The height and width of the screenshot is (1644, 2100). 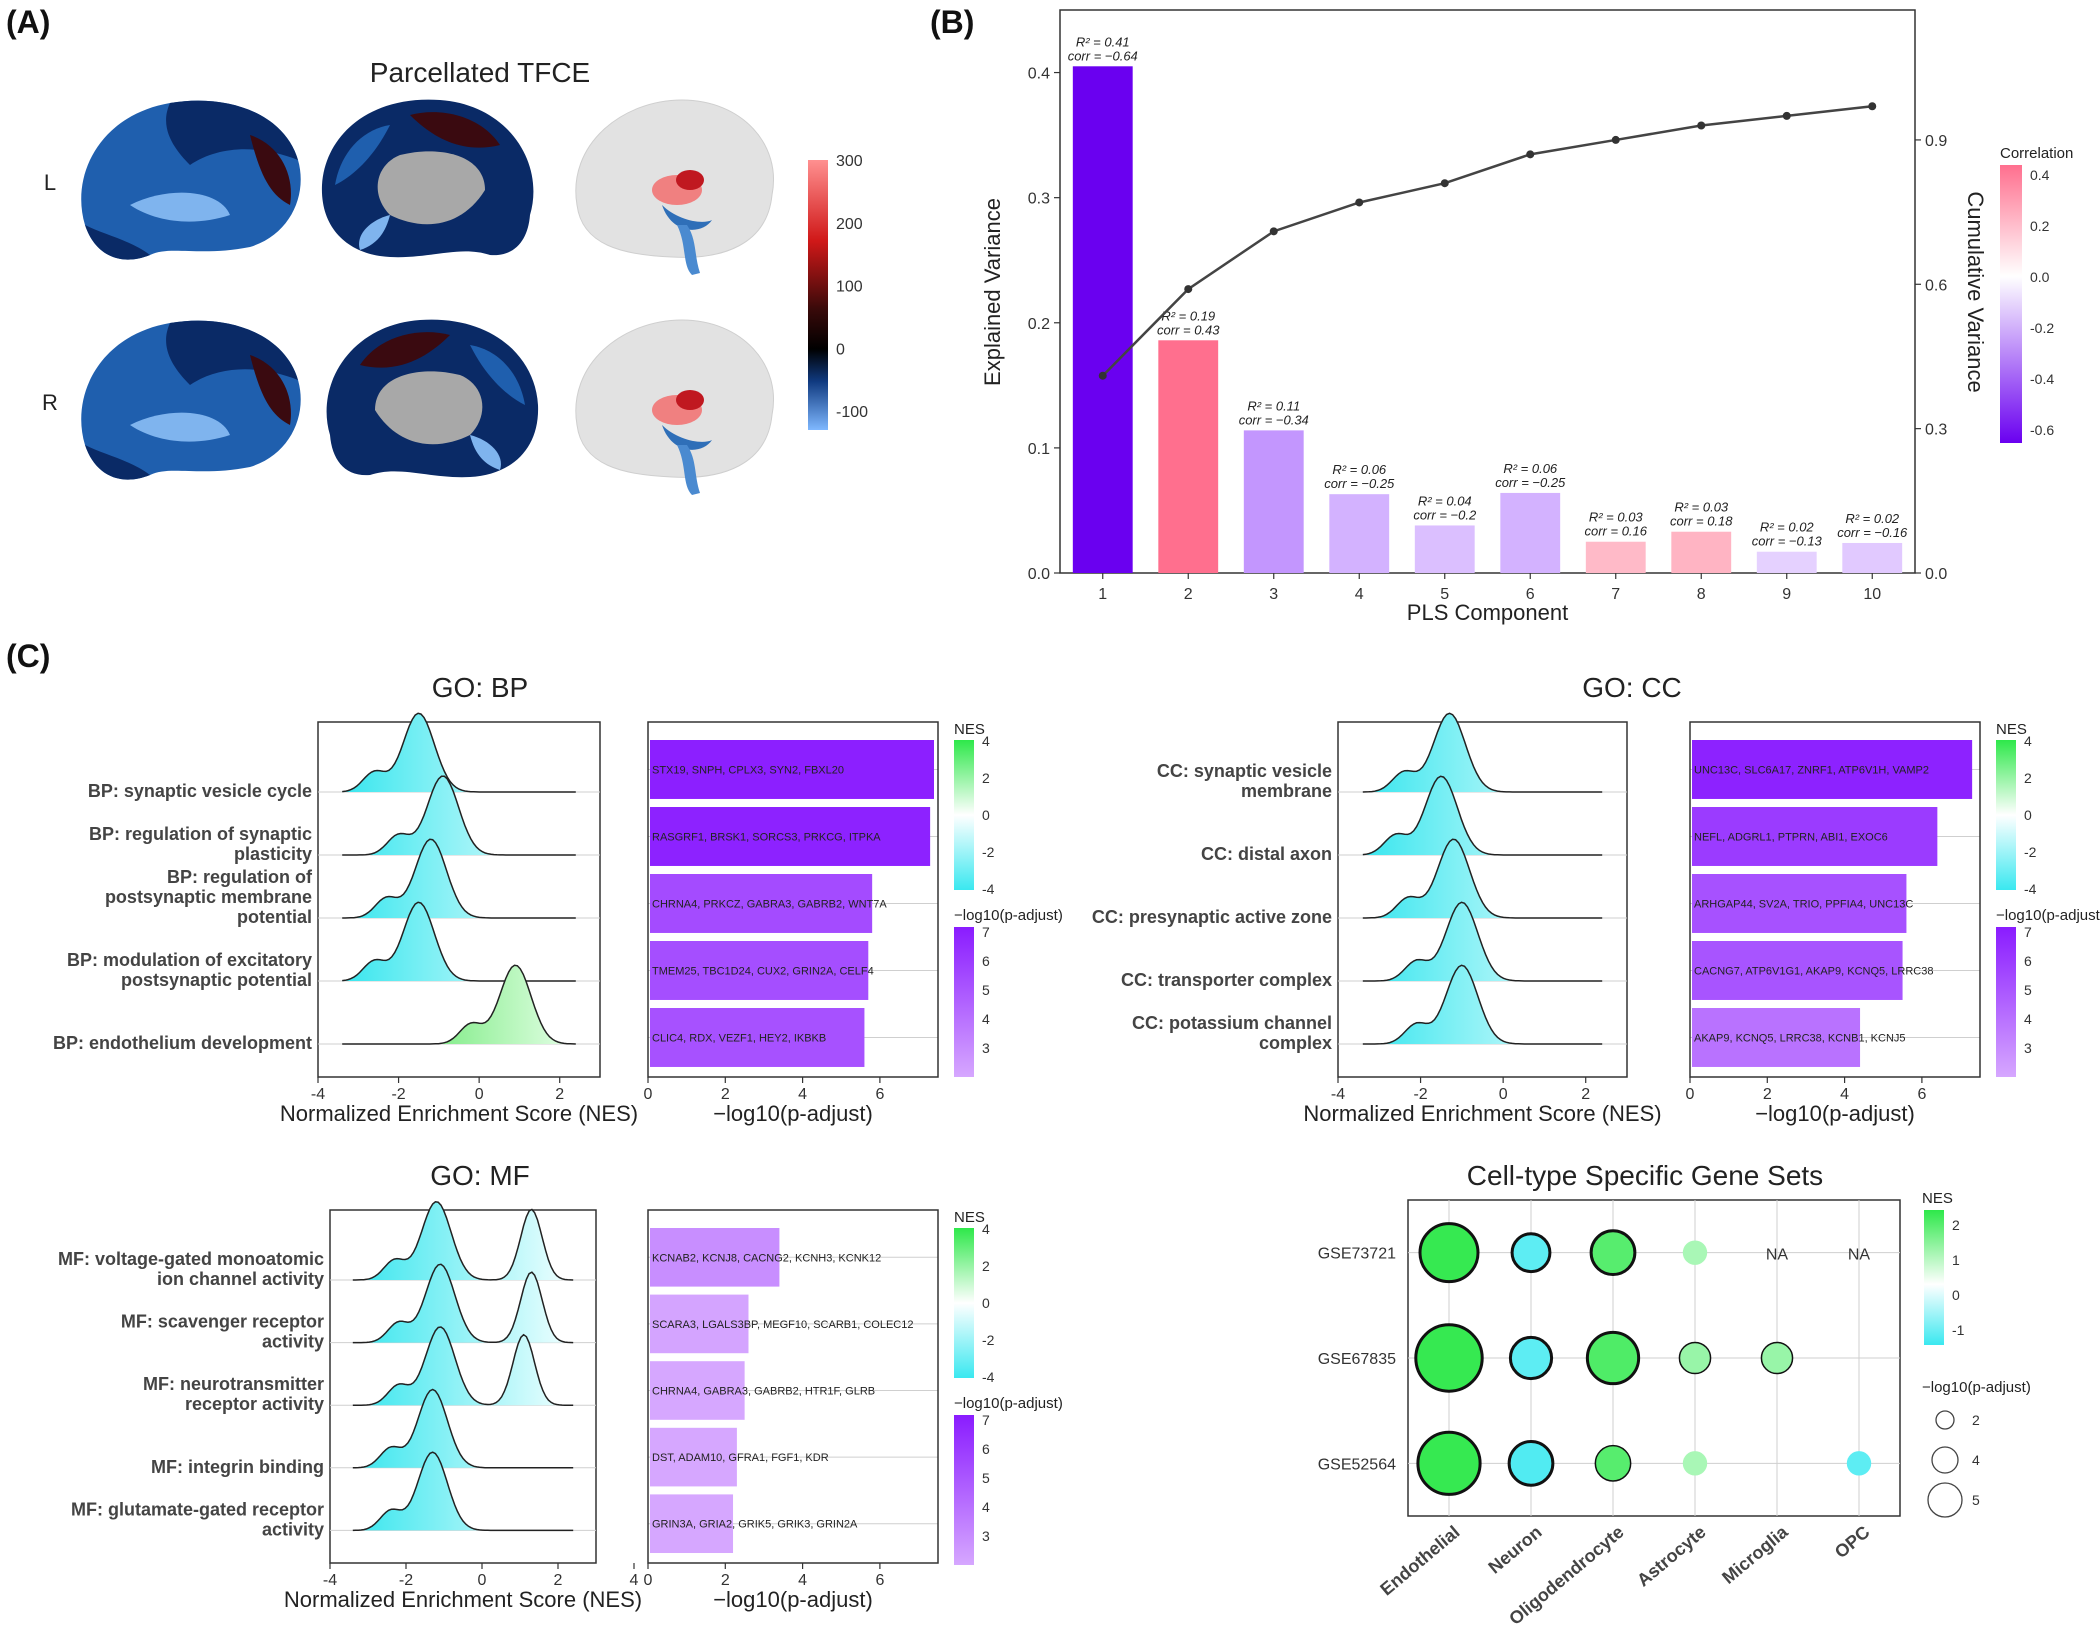 I want to click on dot-size-legend-title: −log10(p-adjust), so click(x=1976, y=1387).